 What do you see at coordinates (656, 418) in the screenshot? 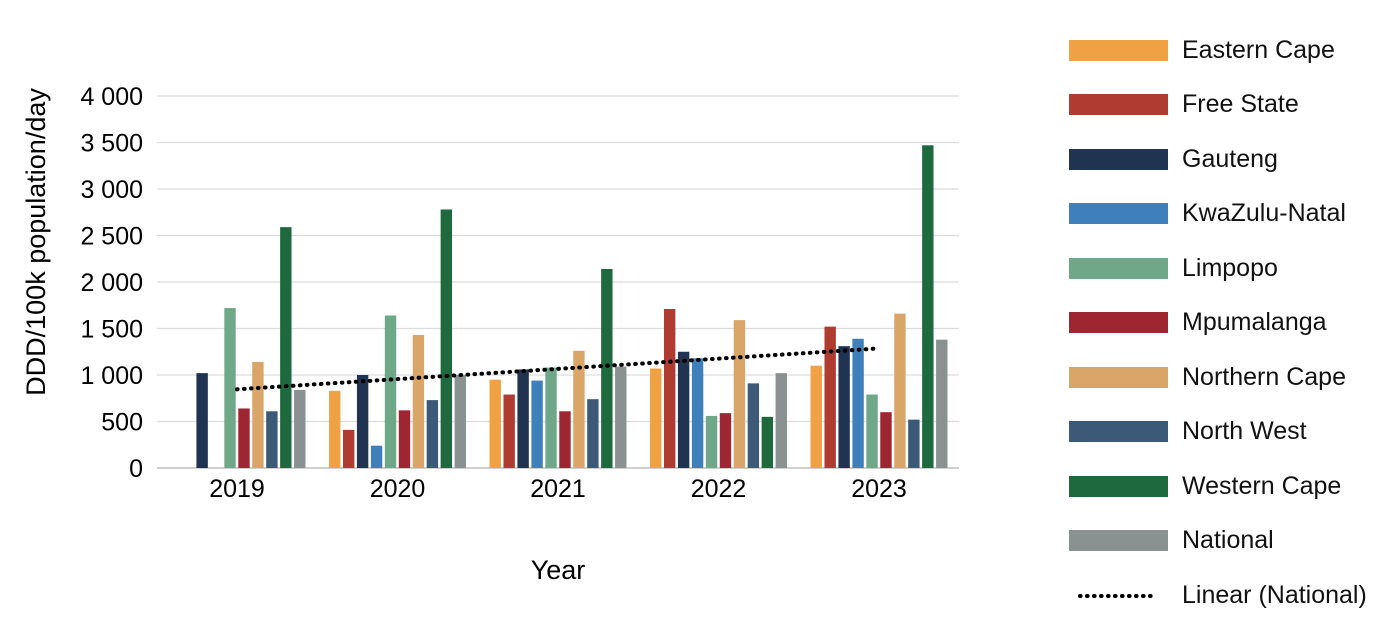
I see `bar-eastern-cape-2022` at bounding box center [656, 418].